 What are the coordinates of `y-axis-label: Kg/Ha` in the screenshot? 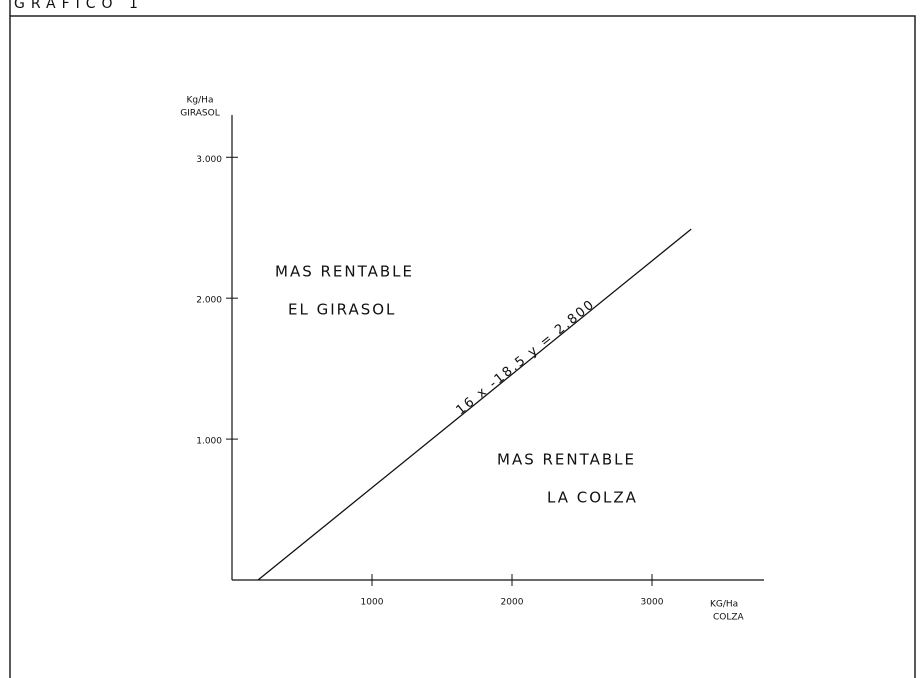 It's located at (200, 101).